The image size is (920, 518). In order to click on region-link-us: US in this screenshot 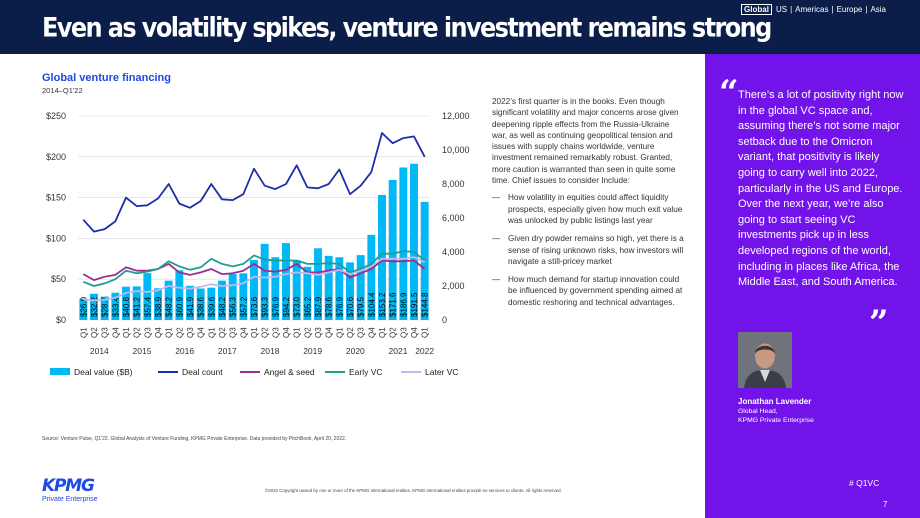, I will do `click(781, 9)`.